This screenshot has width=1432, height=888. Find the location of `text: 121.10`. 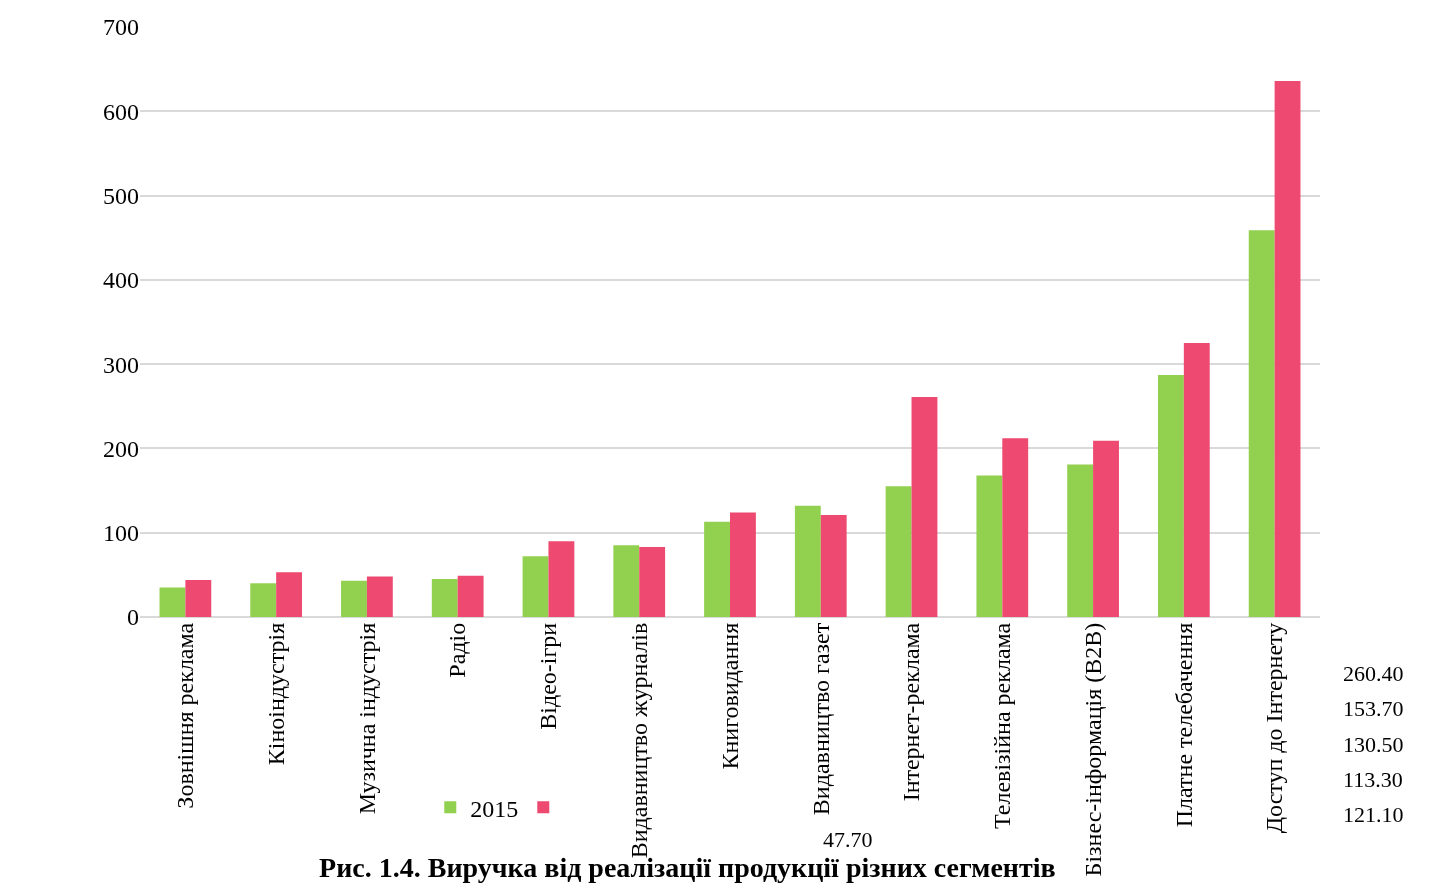

text: 121.10 is located at coordinates (1373, 814).